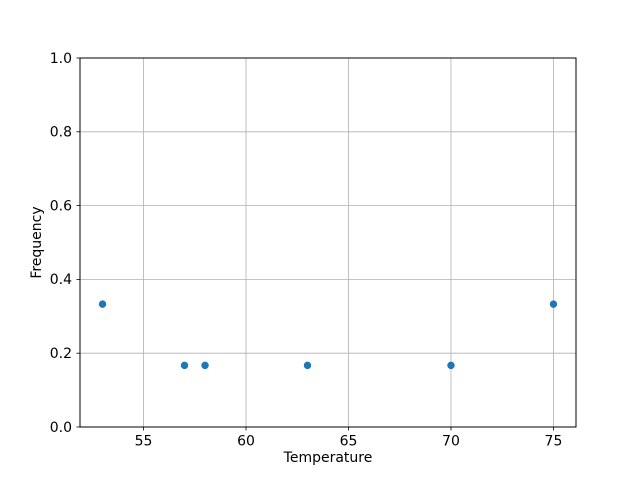  I want to click on point-layer, so click(328, 335).